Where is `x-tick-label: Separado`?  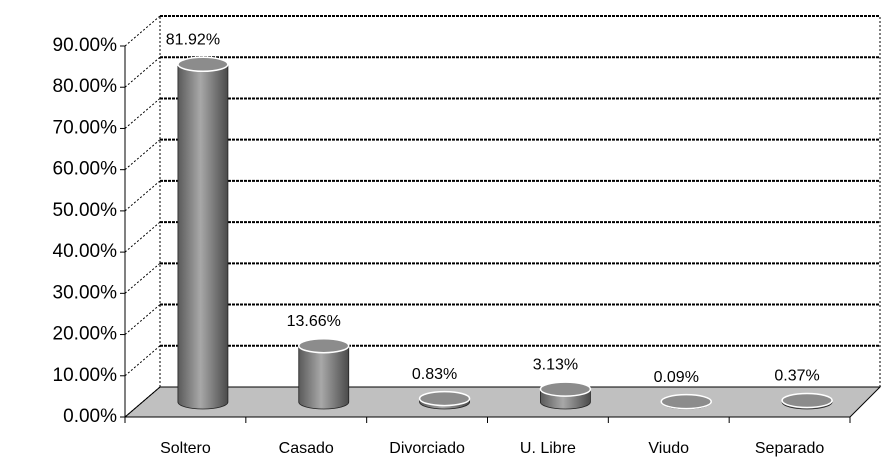
x-tick-label: Separado is located at coordinates (789, 448).